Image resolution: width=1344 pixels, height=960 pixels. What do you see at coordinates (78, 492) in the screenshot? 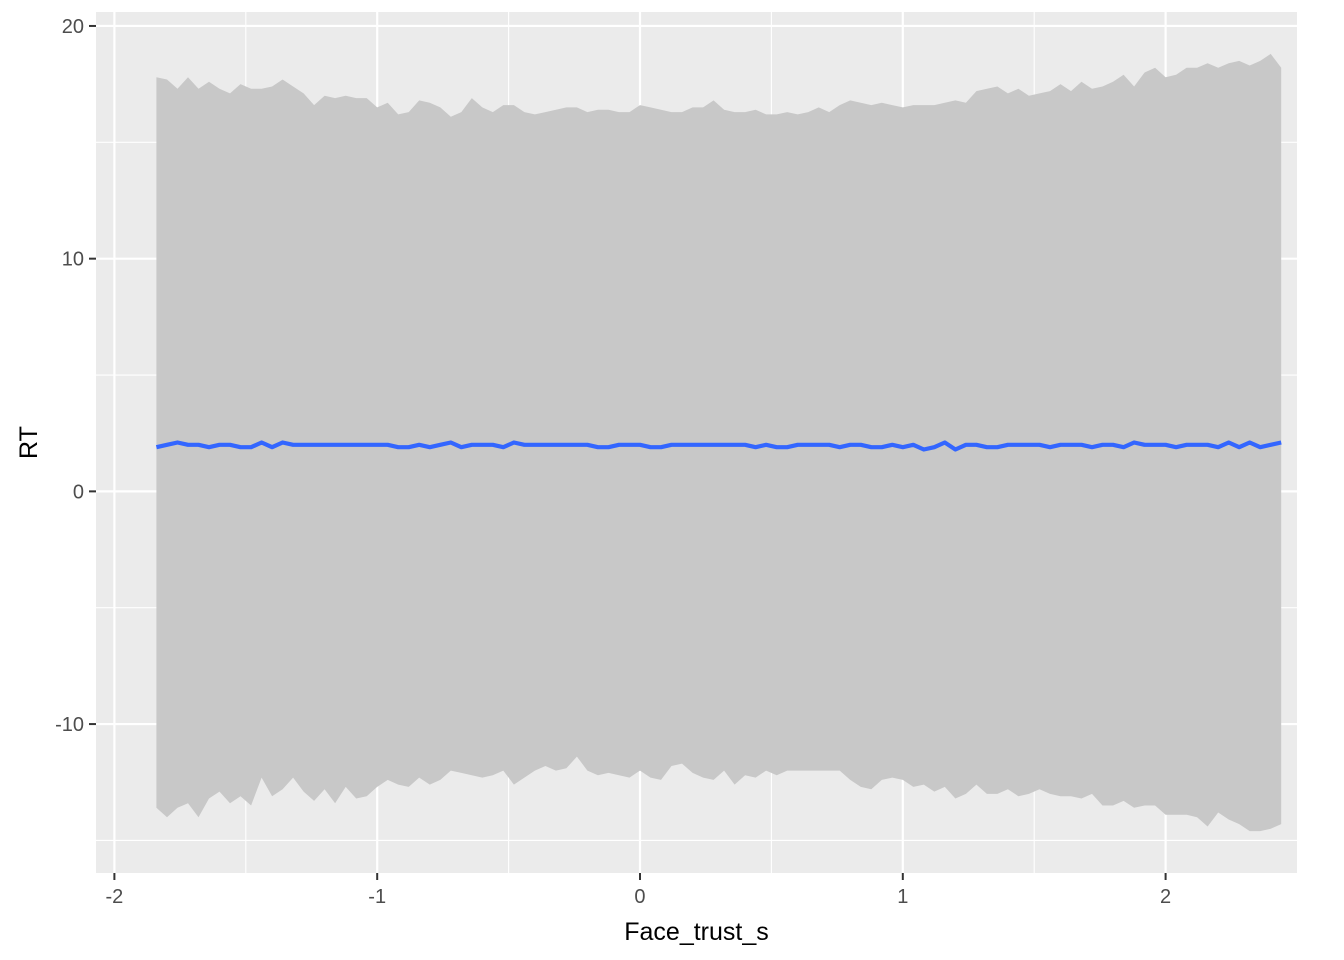
I see `y-tick-label: 0` at bounding box center [78, 492].